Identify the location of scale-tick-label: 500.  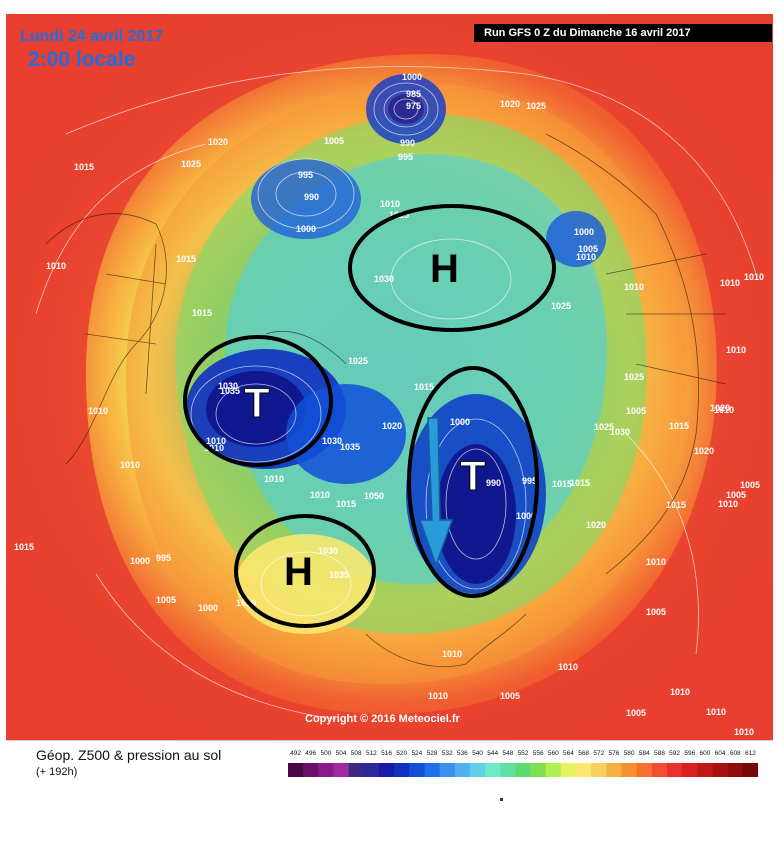
(325, 753).